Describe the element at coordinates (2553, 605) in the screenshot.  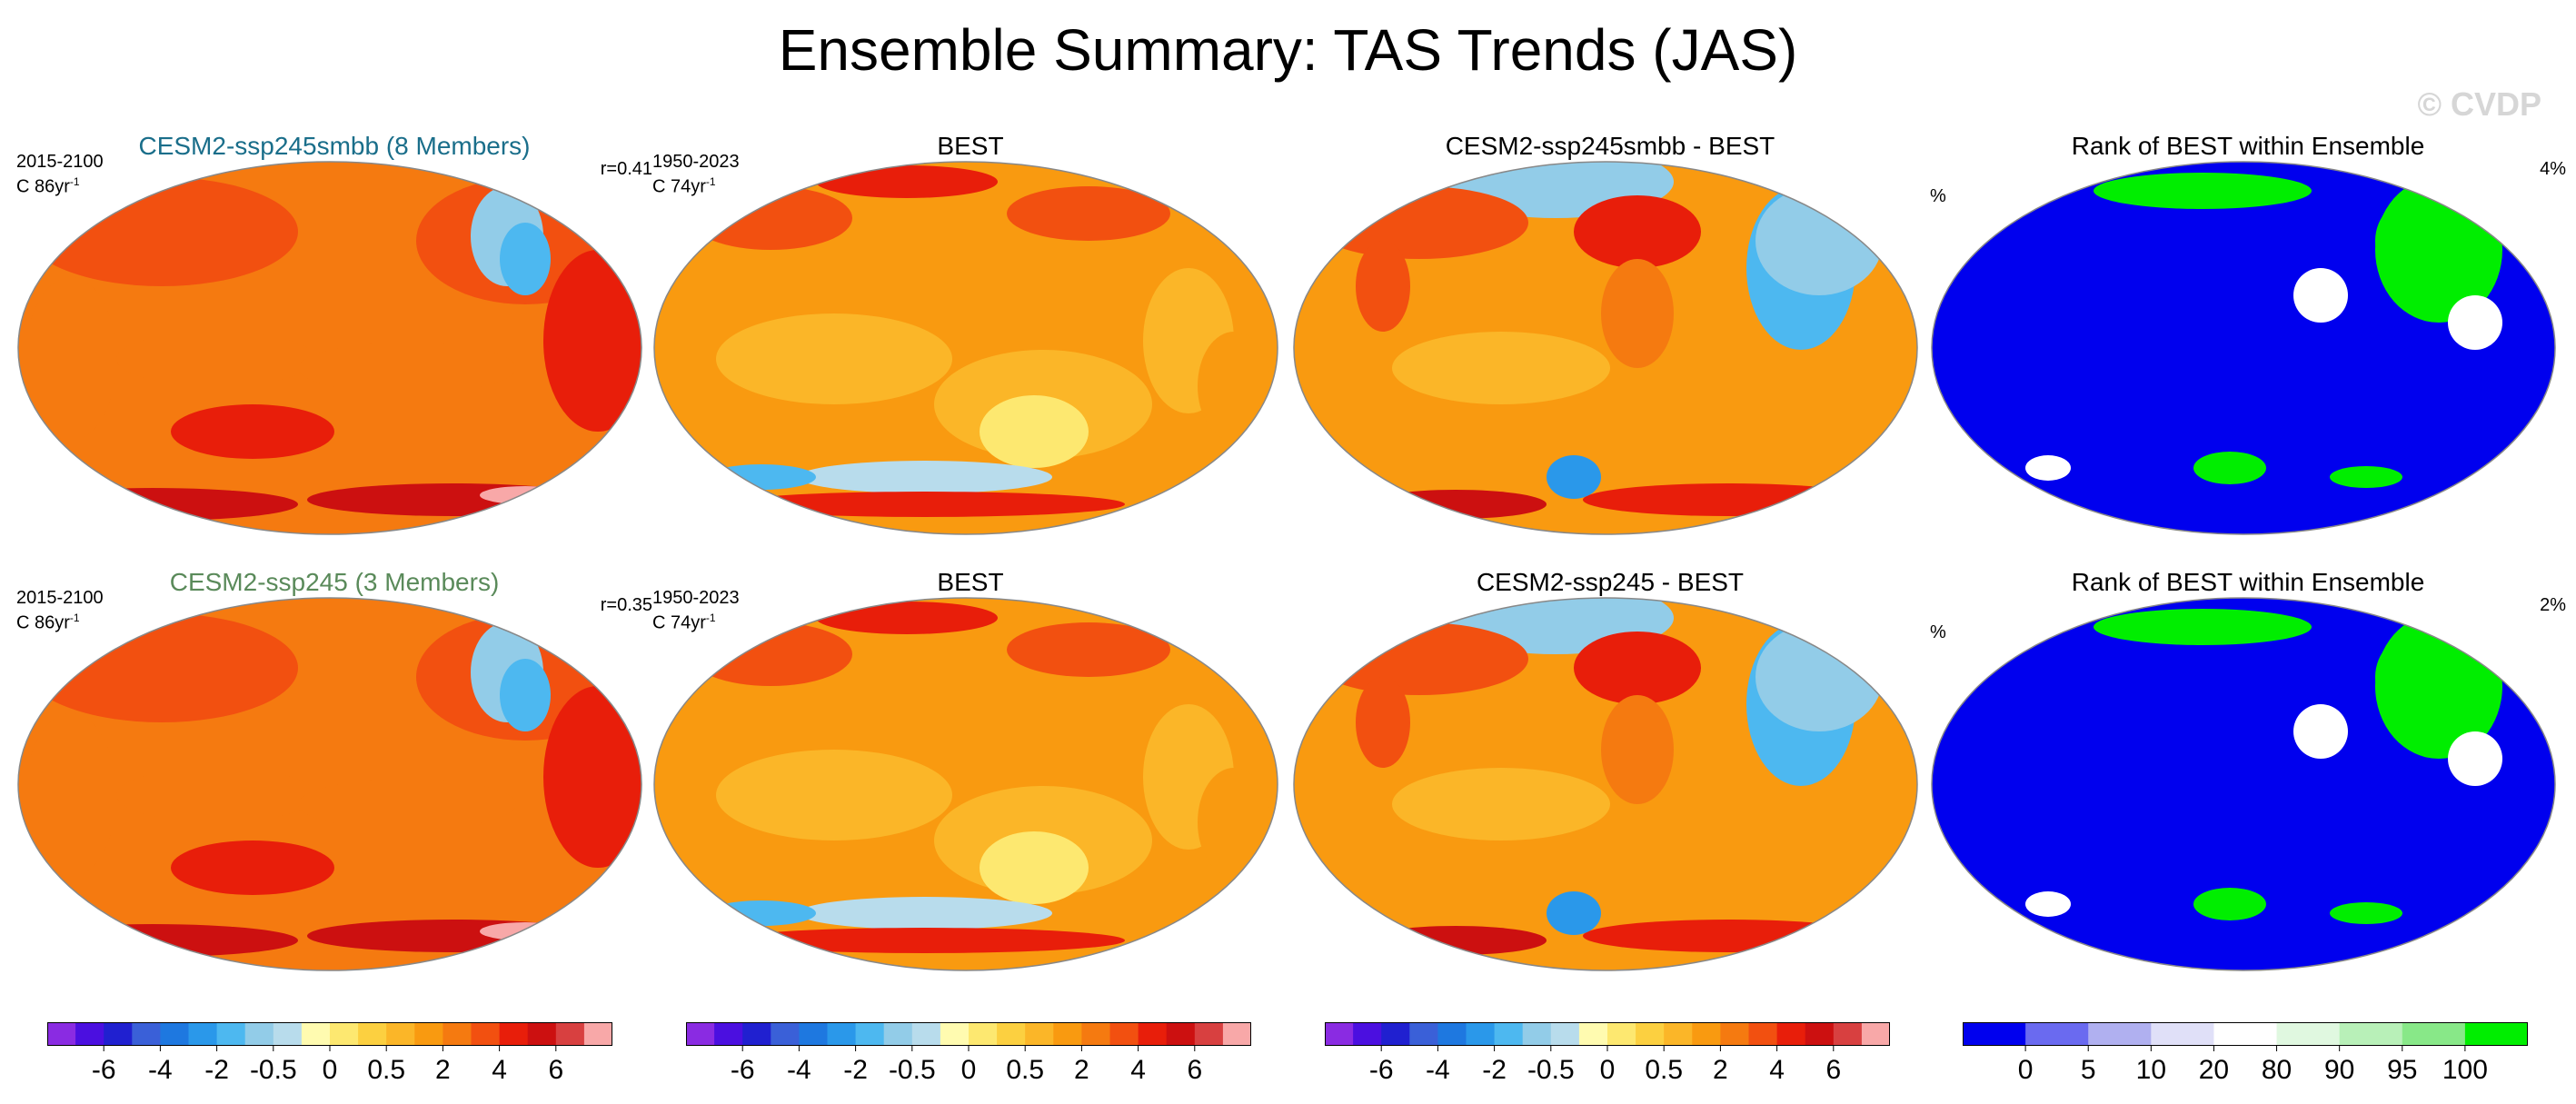
I see `rank-percentage: 2%` at that location.